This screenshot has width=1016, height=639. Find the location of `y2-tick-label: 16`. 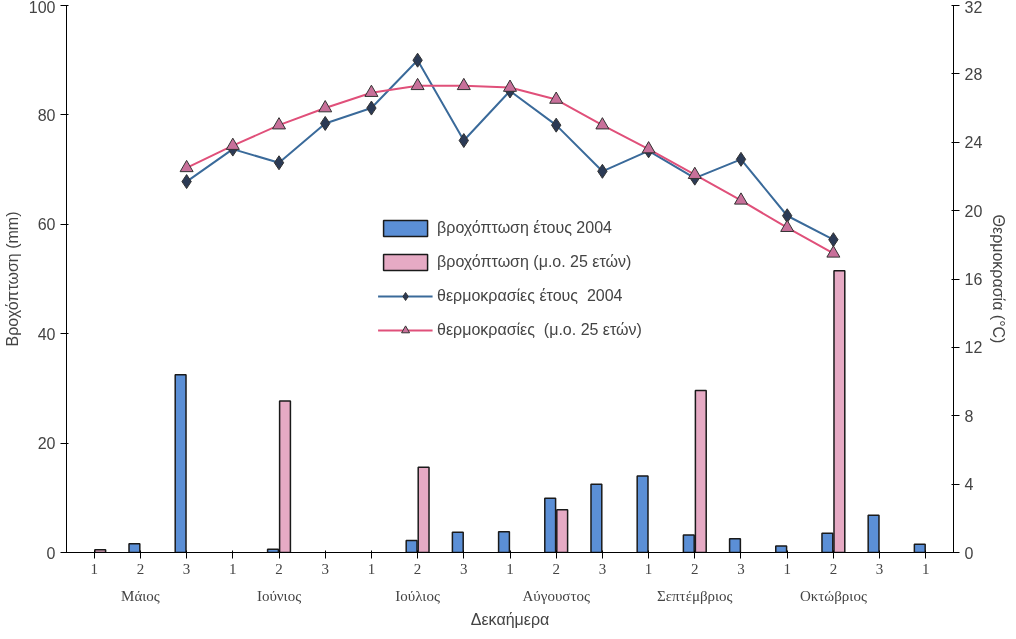

y2-tick-label: 16 is located at coordinates (973, 279).